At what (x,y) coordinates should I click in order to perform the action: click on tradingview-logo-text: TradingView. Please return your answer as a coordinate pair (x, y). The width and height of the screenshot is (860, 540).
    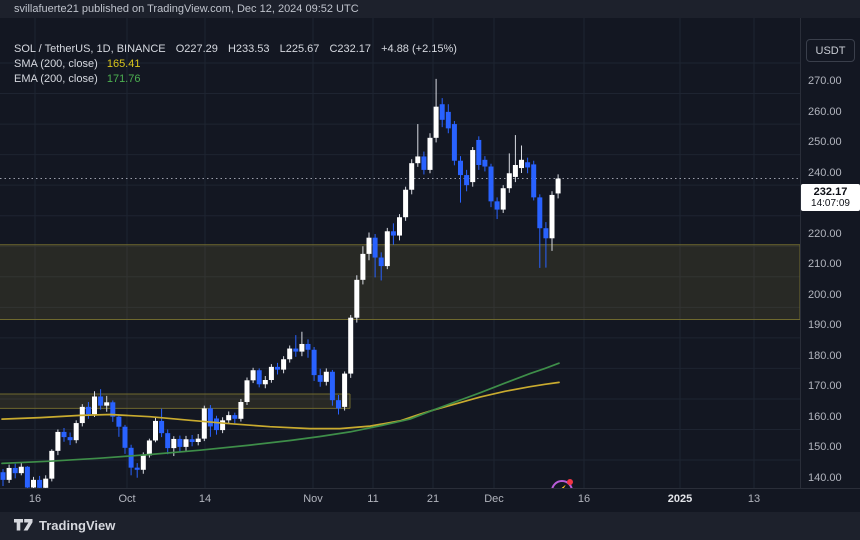
    Looking at the image, I should click on (77, 525).